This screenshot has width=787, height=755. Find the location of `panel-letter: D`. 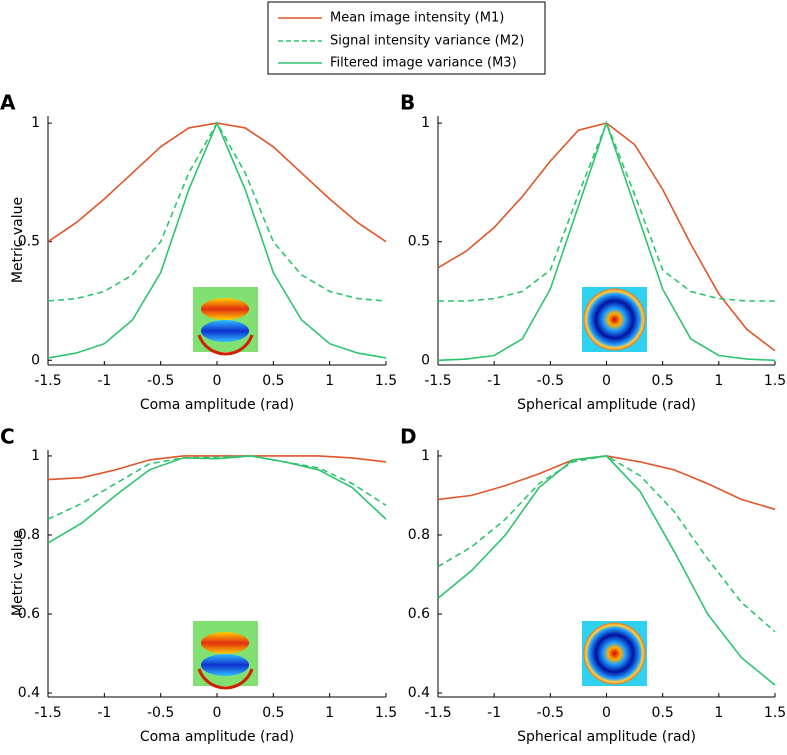

panel-letter: D is located at coordinates (408, 437).